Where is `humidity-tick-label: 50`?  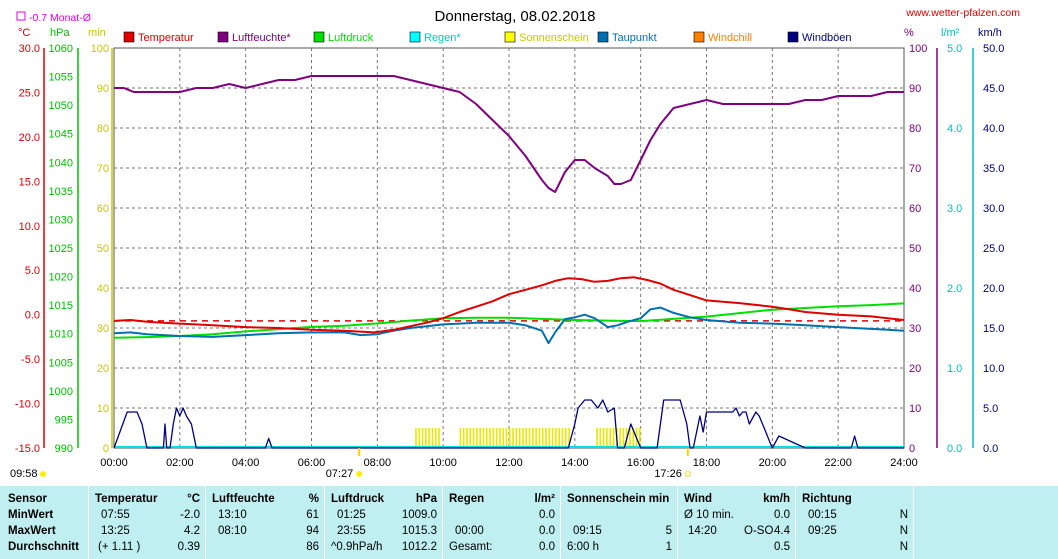 humidity-tick-label: 50 is located at coordinates (915, 249).